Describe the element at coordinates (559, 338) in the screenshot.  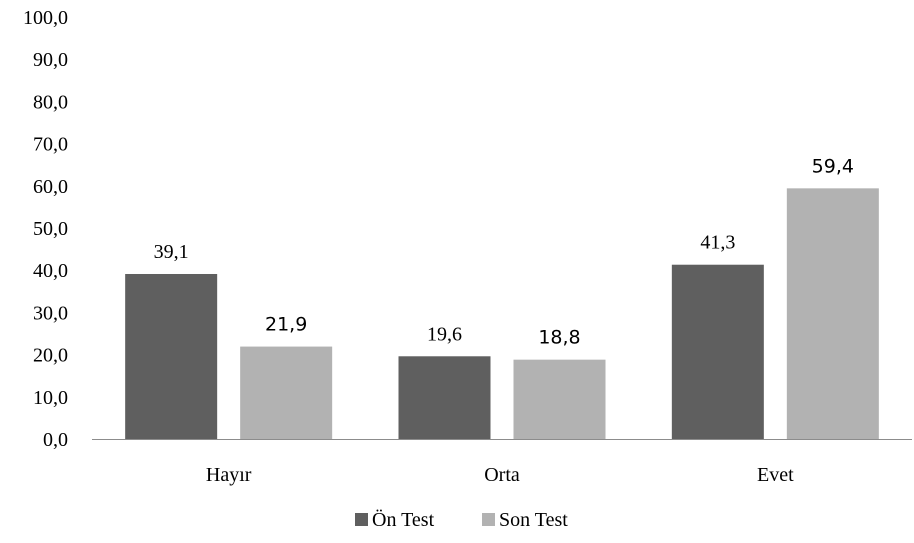
I see `bar-value-label: 18,8` at that location.